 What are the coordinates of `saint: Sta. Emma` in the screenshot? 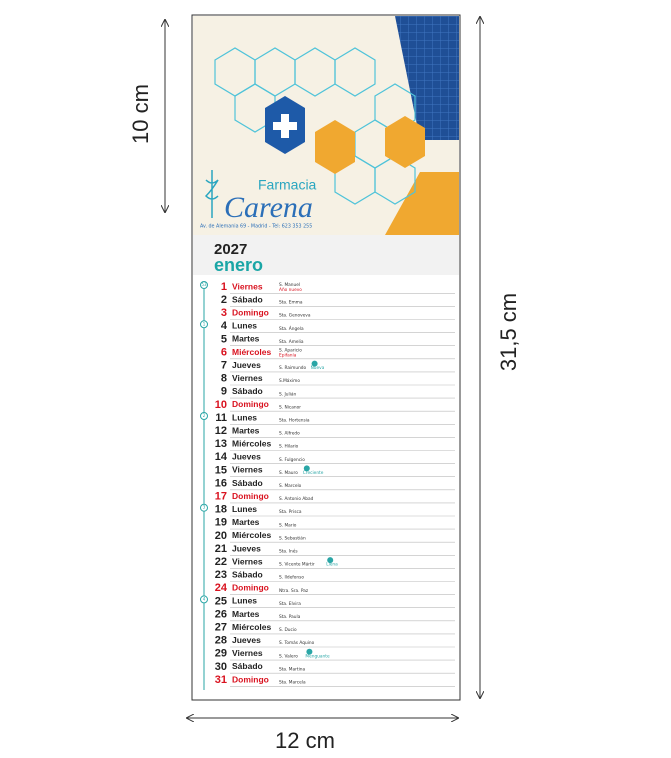 It's located at (291, 303).